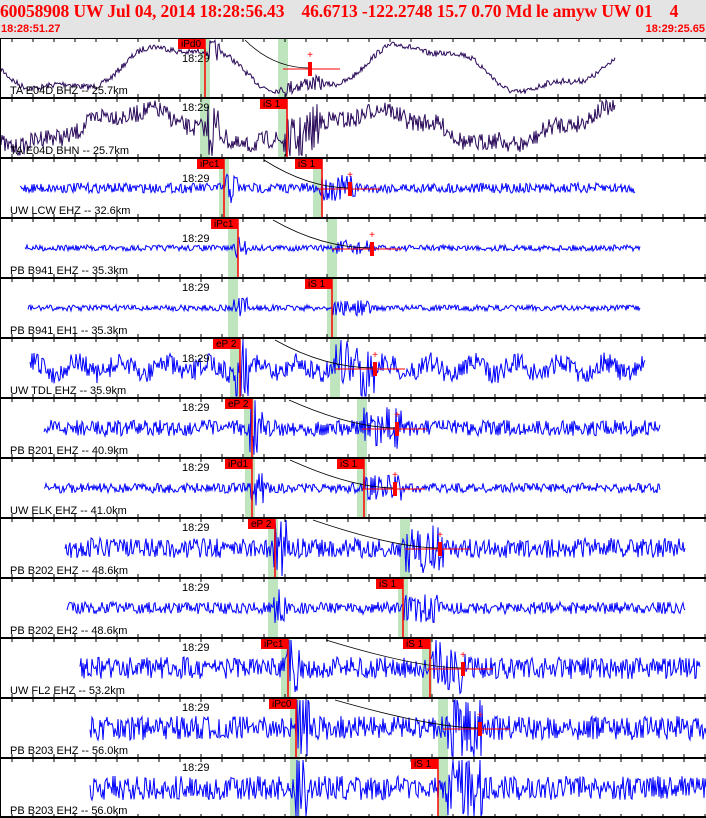 The image size is (706, 818). What do you see at coordinates (353, 187) in the screenshot?
I see `trace-panel: +18:29 iPc1 iS 1 UW LCW EHZ -- 32.6km` at bounding box center [353, 187].